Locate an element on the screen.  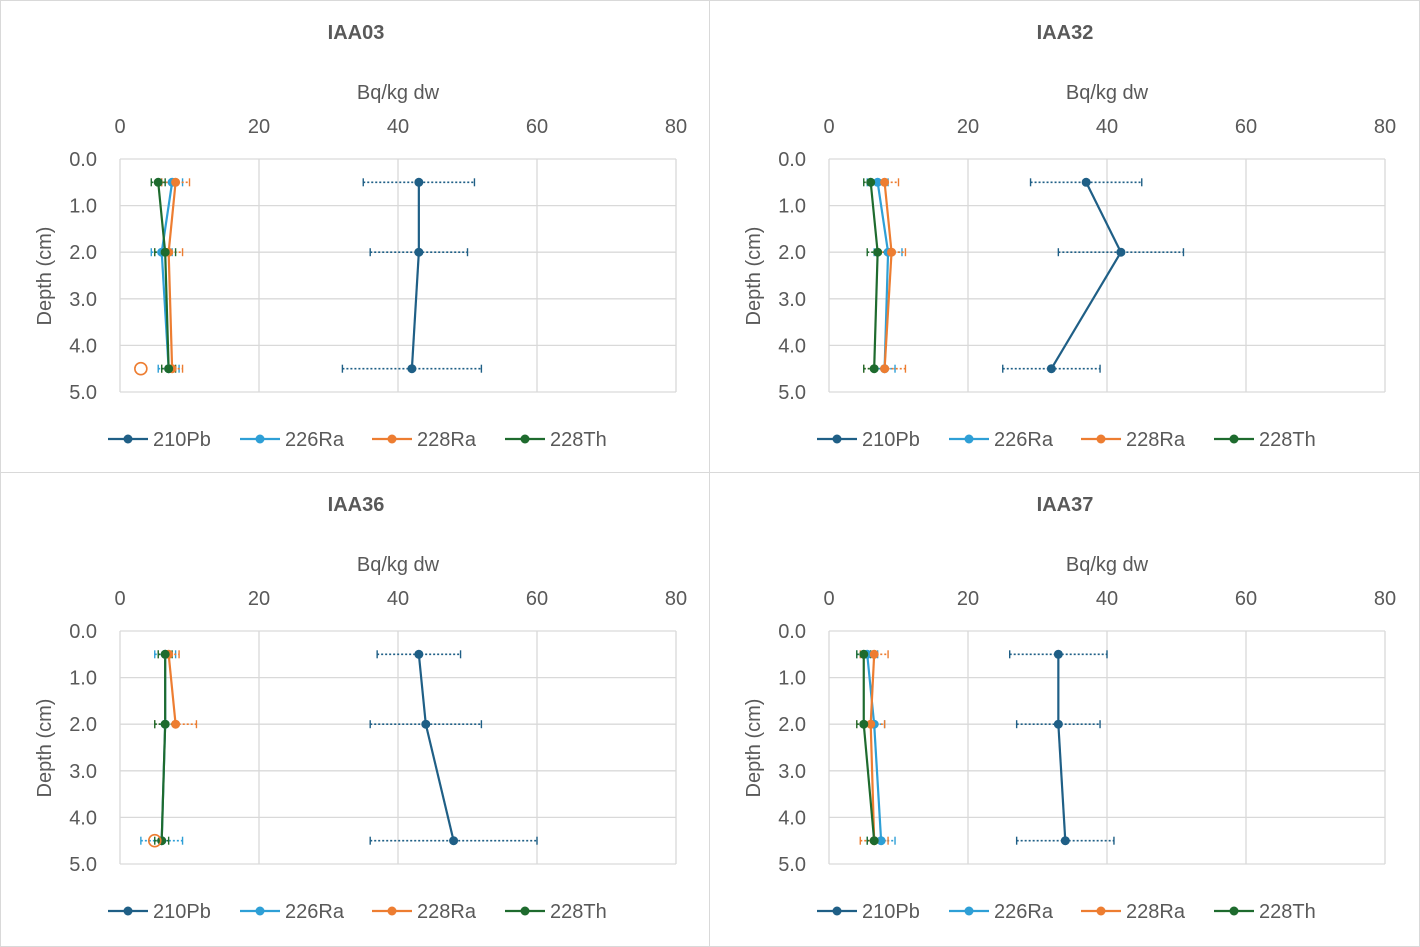
series-points-210pb is located at coordinates (436, 747).